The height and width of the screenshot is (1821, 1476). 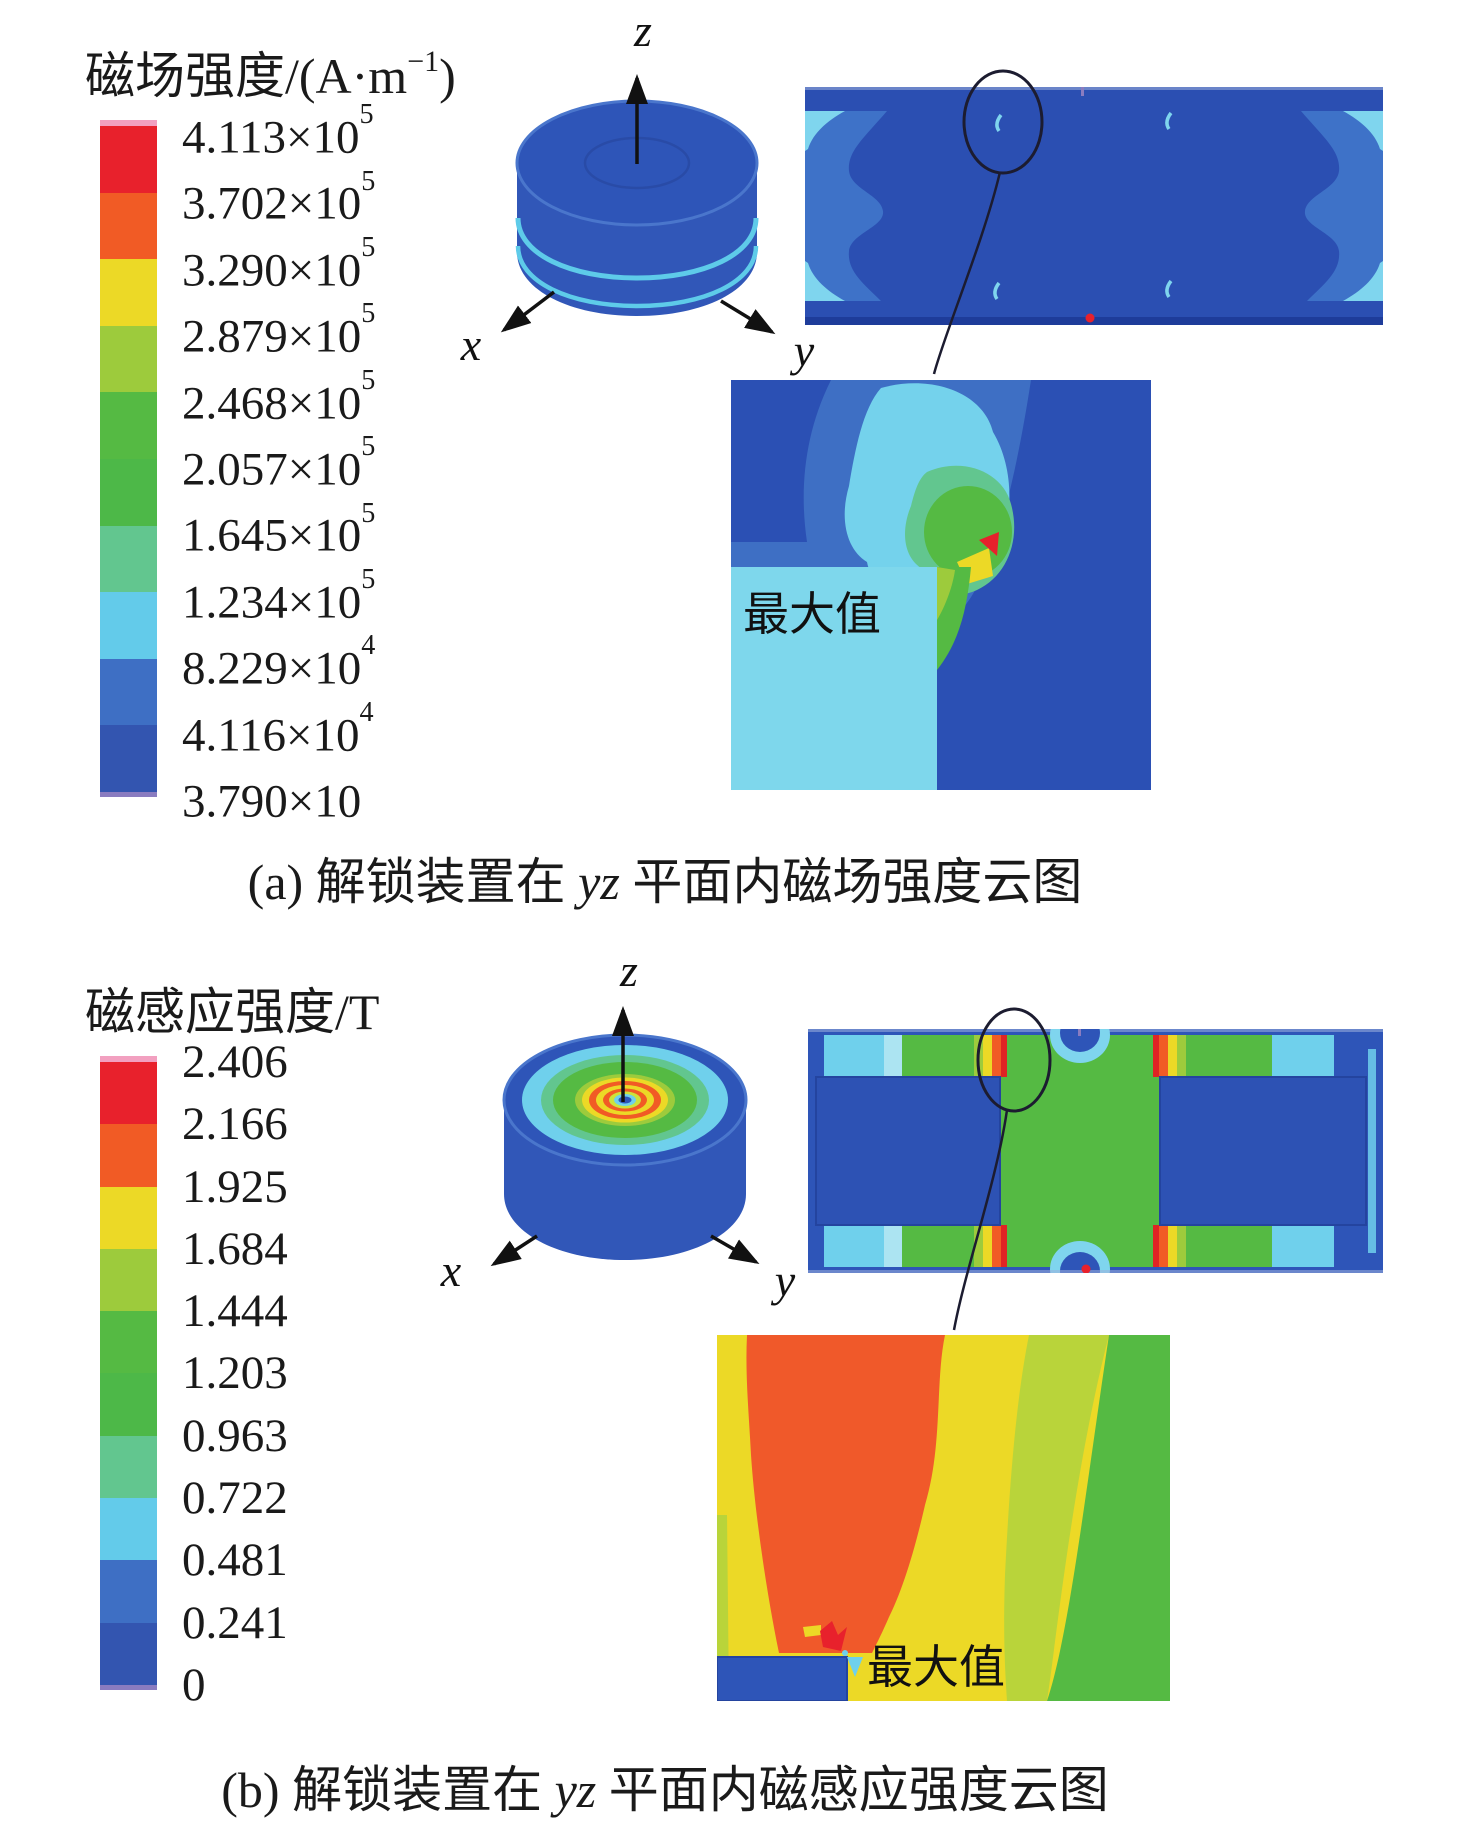 I want to click on inset-blue-block, so click(x=782, y=1678).